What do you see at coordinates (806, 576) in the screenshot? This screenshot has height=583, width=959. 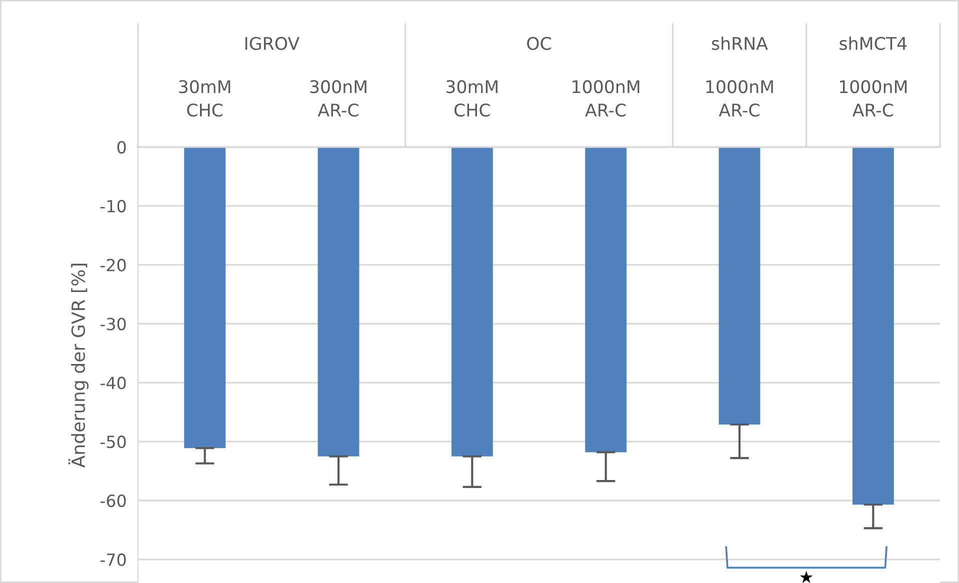 I see `annotation: ★` at bounding box center [806, 576].